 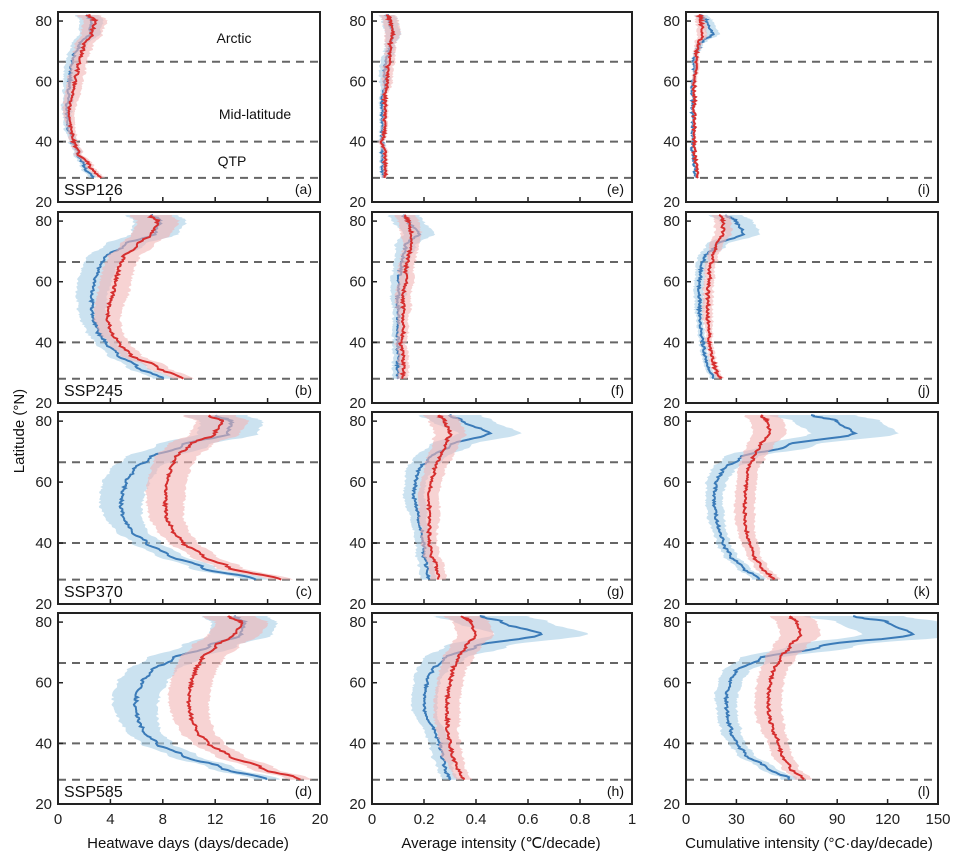 What do you see at coordinates (924, 791) in the screenshot?
I see `panel-label: (l)` at bounding box center [924, 791].